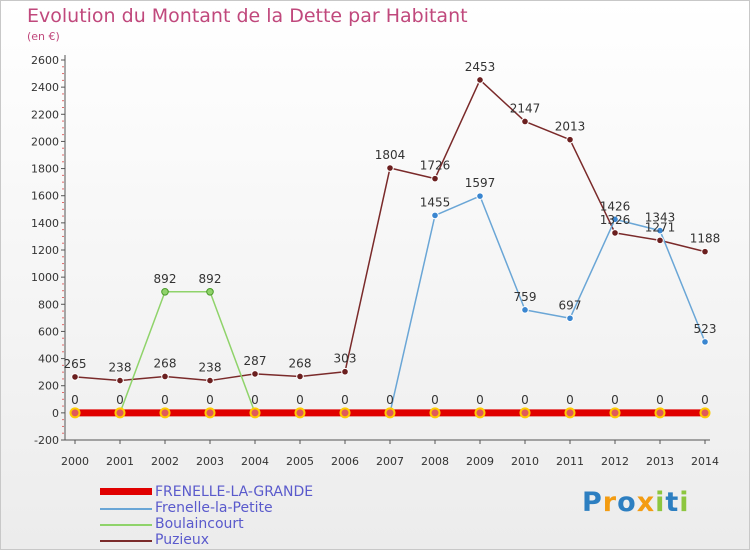 Image resolution: width=750 pixels, height=550 pixels. Describe the element at coordinates (48, 359) in the screenshot. I see `y-tick-label: 400` at that location.